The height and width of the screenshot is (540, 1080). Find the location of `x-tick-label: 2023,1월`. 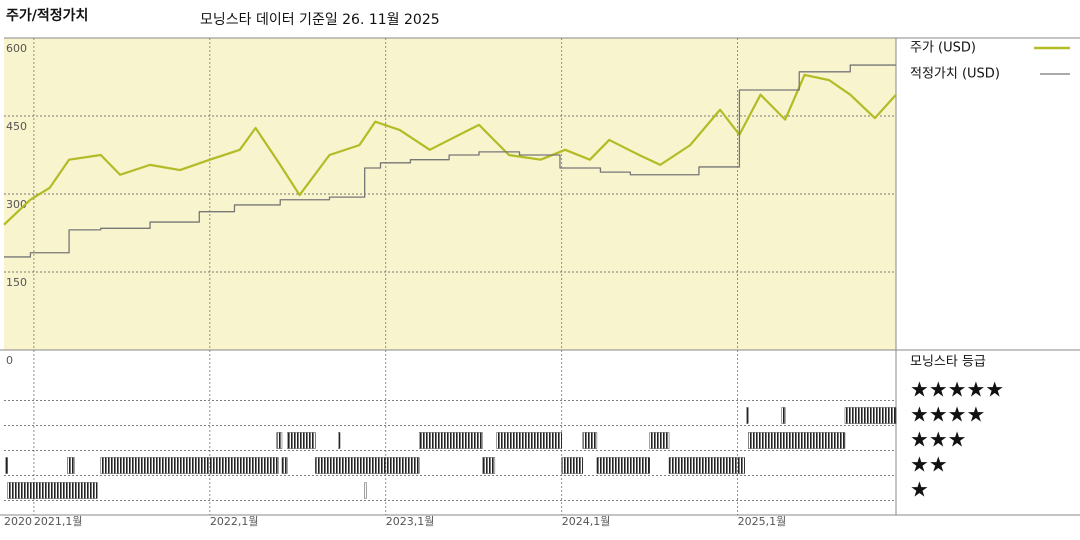

x-tick-label: 2023,1월 is located at coordinates (410, 521).